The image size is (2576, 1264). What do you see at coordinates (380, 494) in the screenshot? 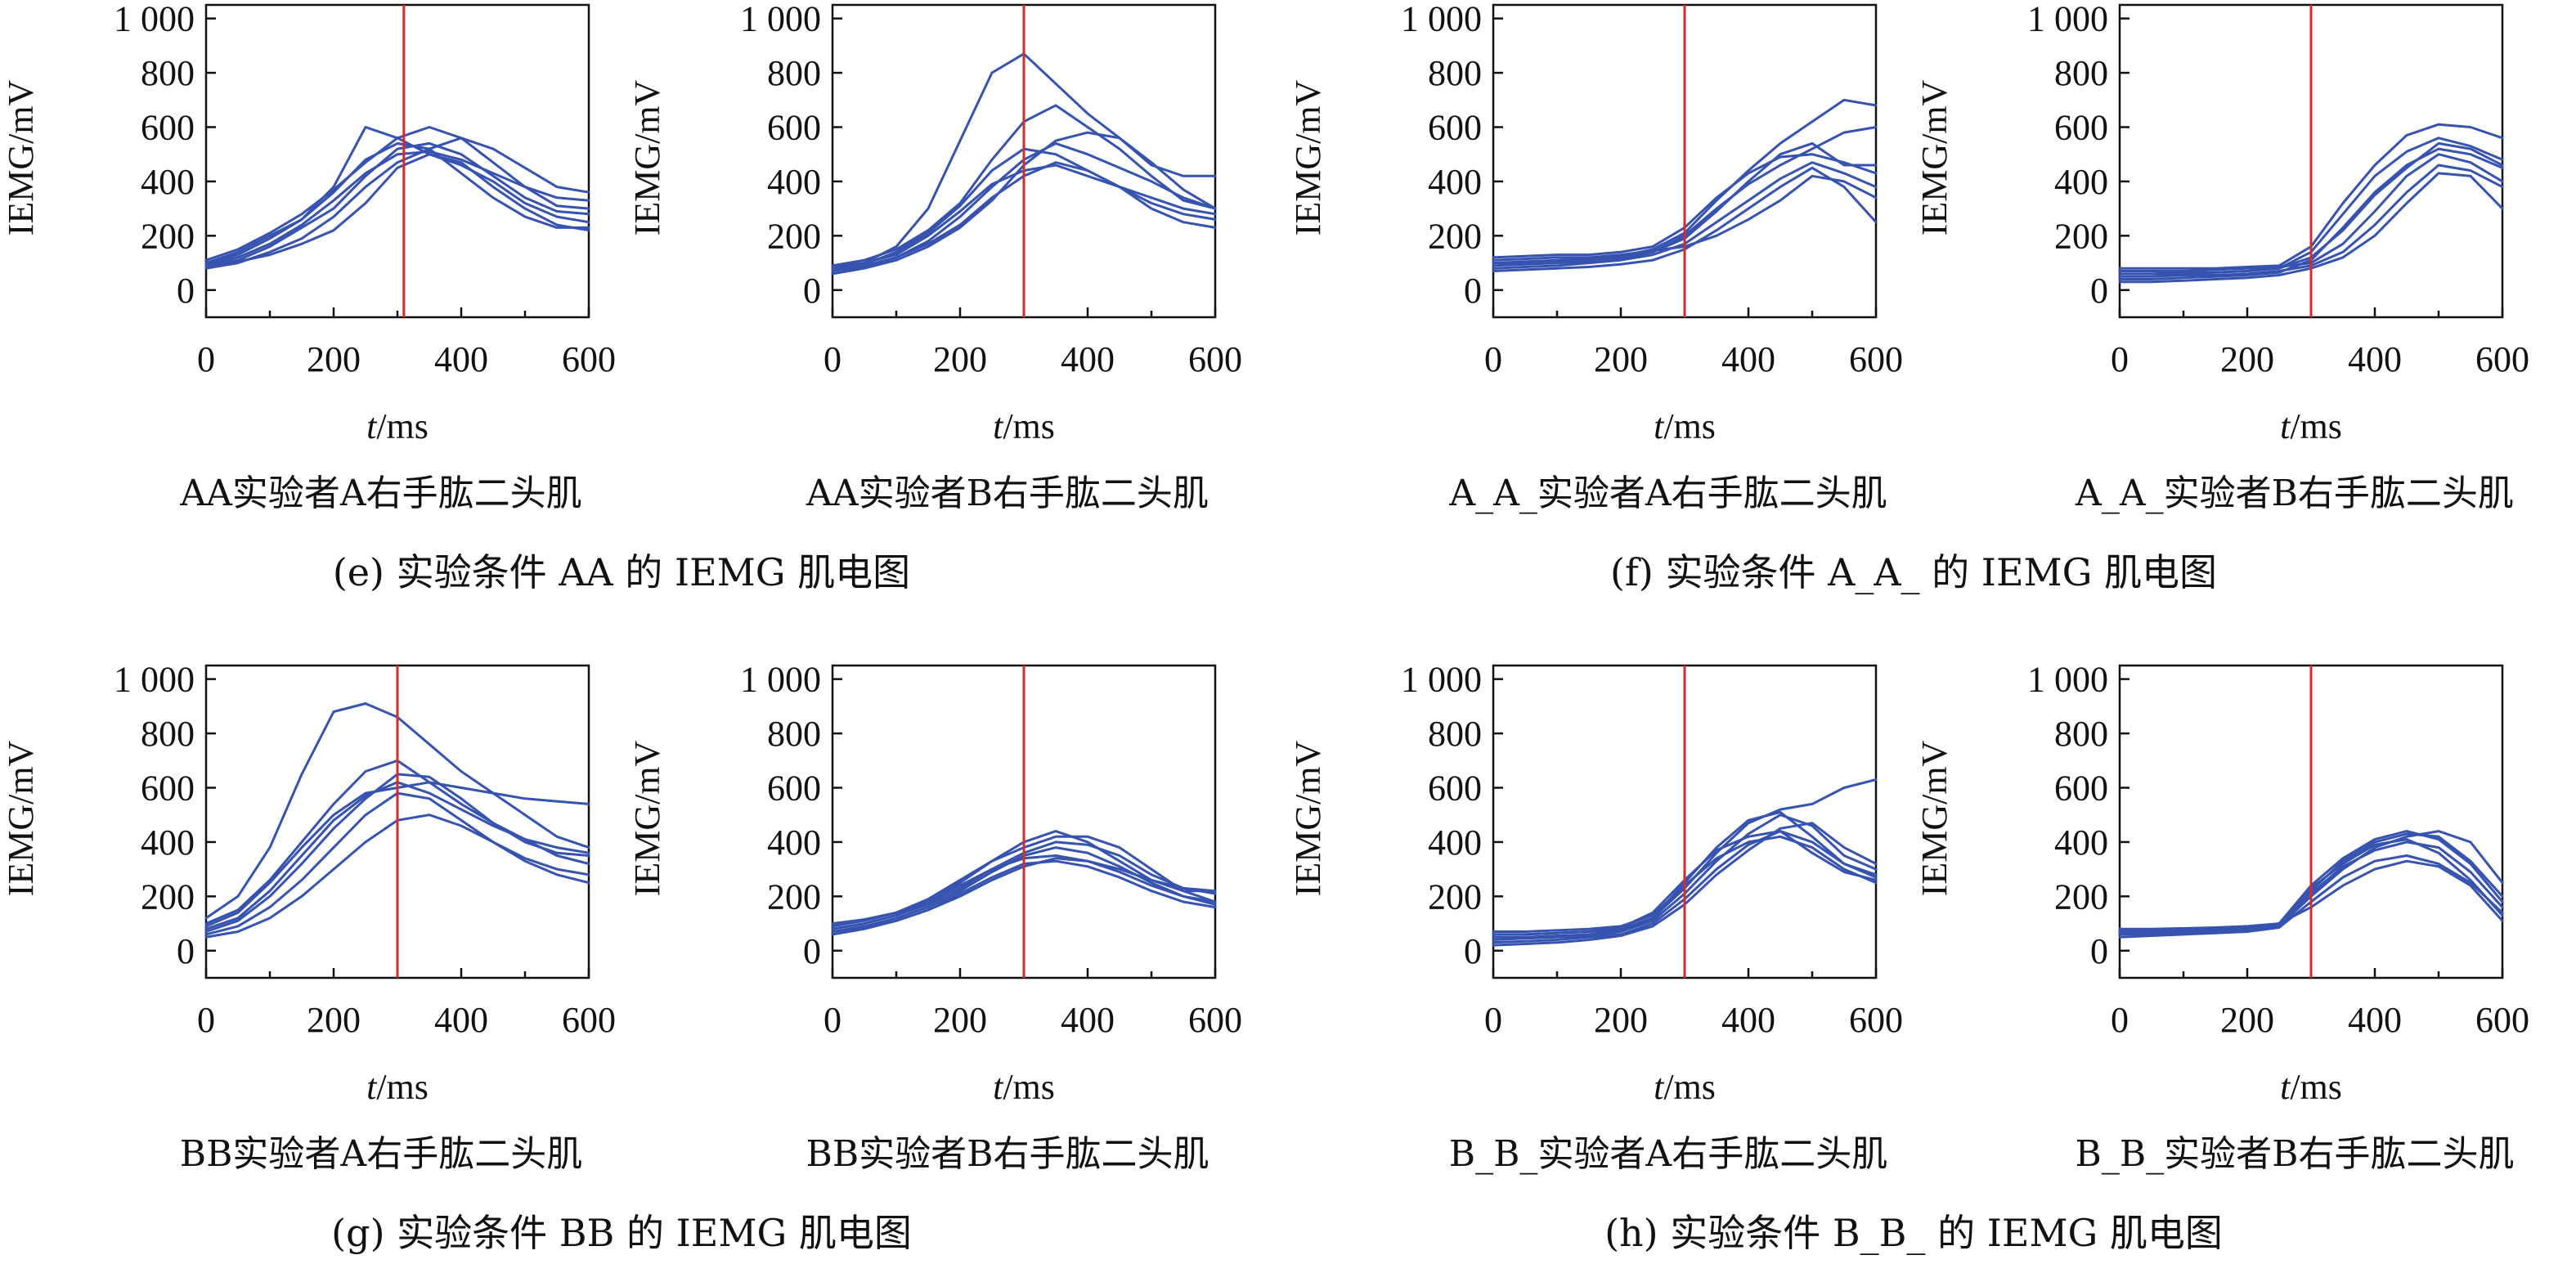
I see `panel-caption: AA实验者A右手肱二头肌` at bounding box center [380, 494].